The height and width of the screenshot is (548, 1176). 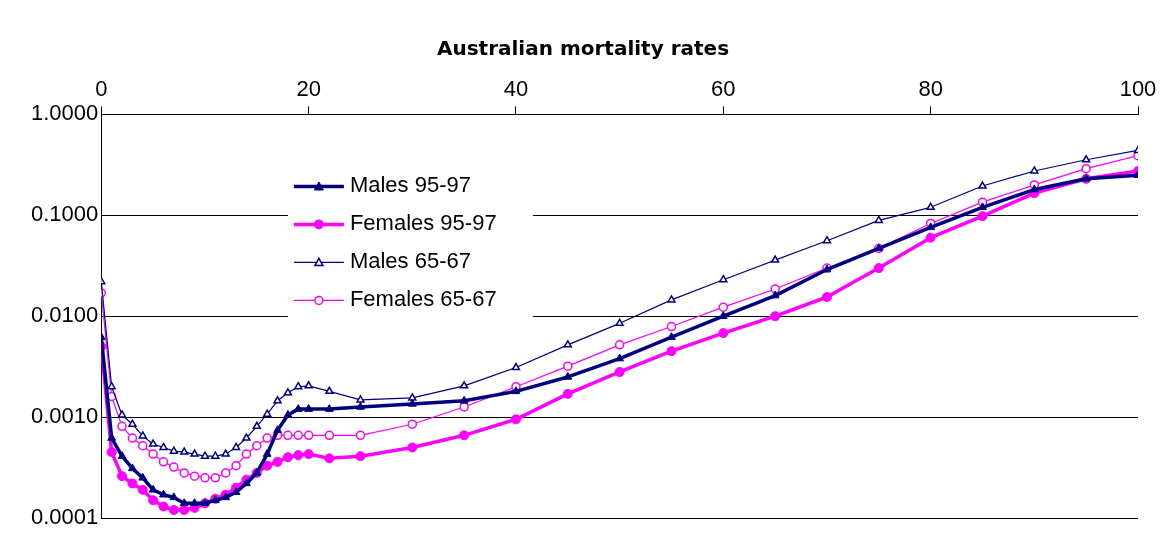 What do you see at coordinates (723, 89) in the screenshot?
I see `x-tick-label: 60` at bounding box center [723, 89].